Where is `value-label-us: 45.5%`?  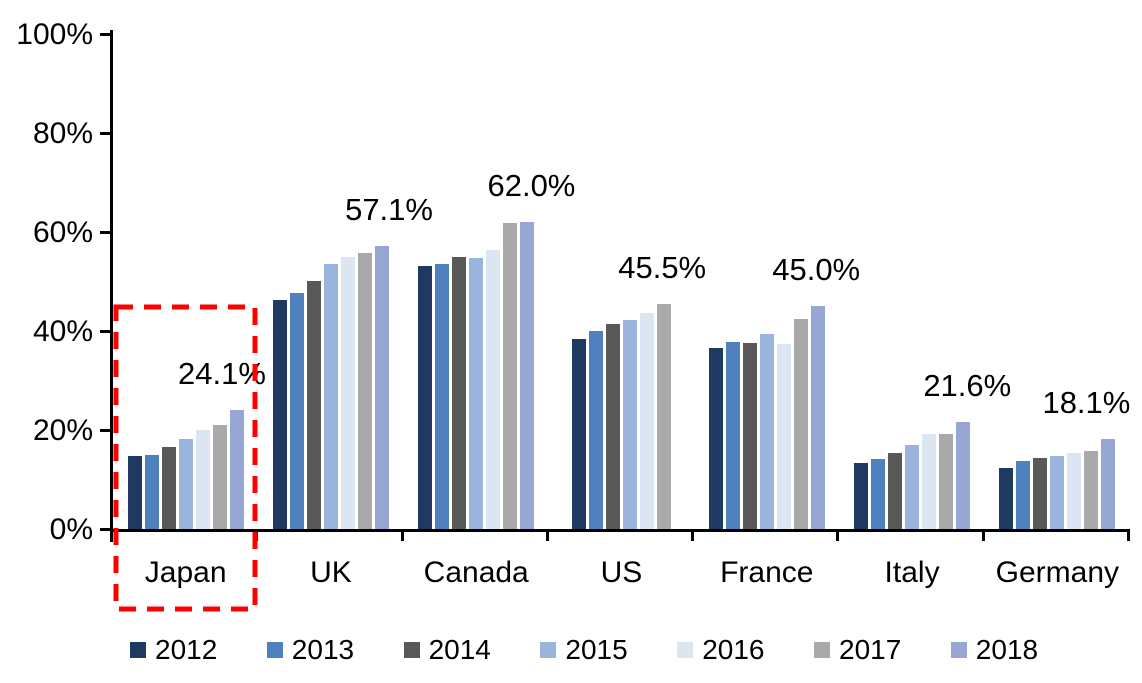 value-label-us: 45.5% is located at coordinates (662, 267).